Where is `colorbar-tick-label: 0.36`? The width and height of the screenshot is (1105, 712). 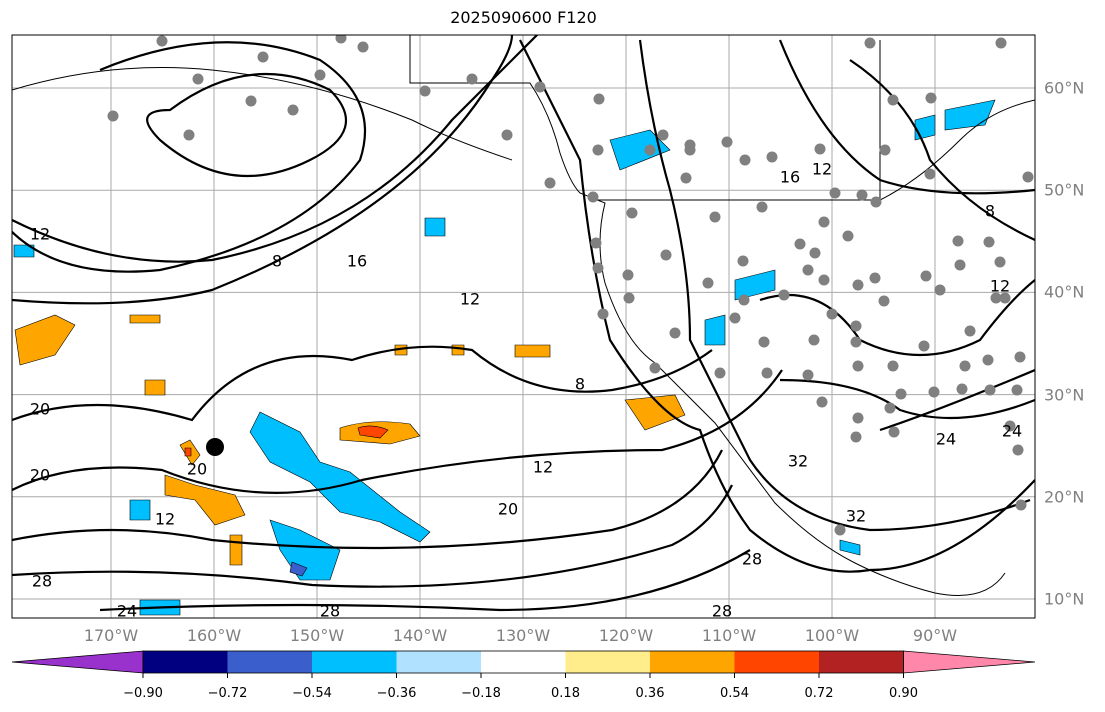
colorbar-tick-label: 0.36 is located at coordinates (650, 693).